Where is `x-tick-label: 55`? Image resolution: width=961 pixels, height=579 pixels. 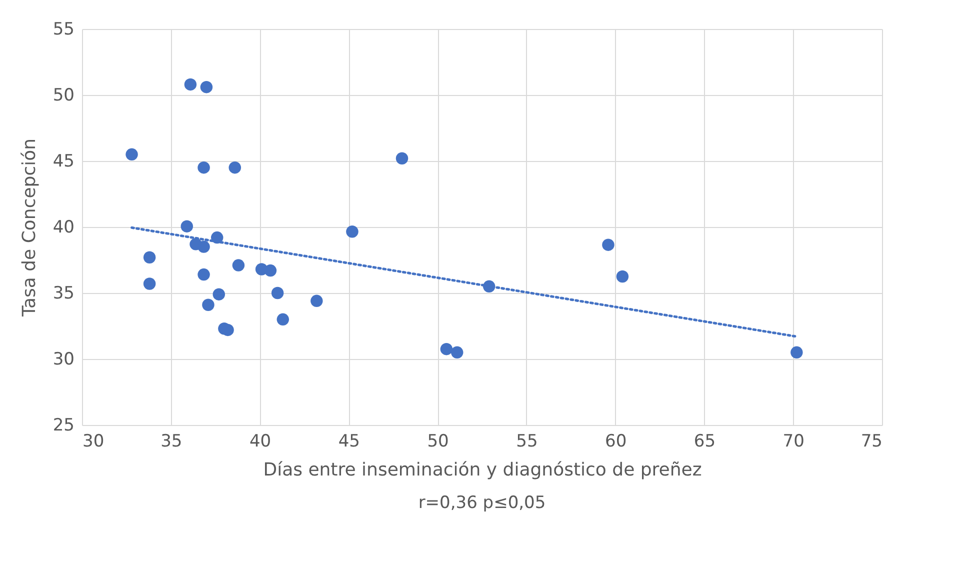 x-tick-label: 55 is located at coordinates (527, 442).